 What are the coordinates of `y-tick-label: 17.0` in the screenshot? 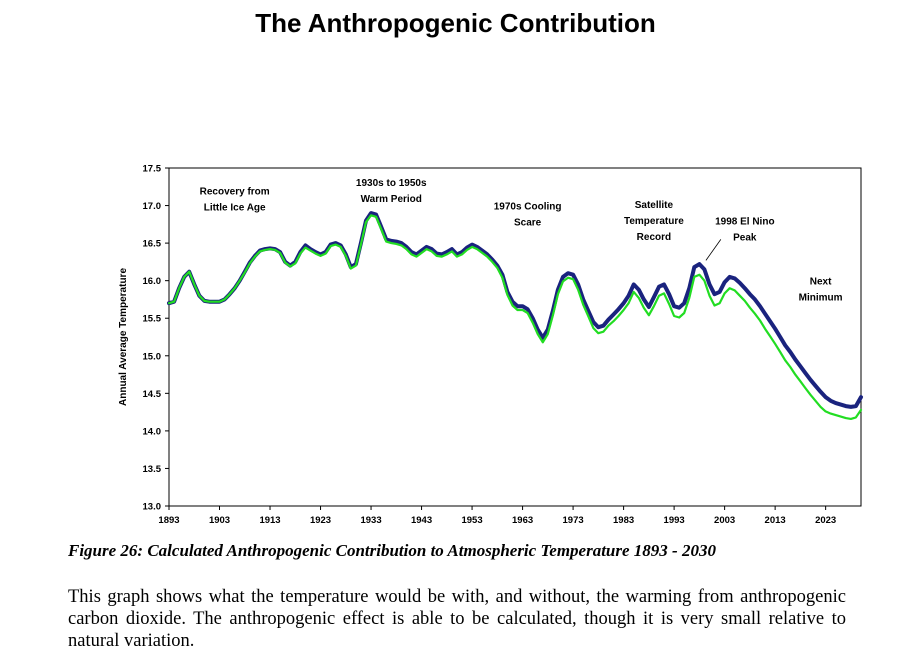 It's located at (152, 206).